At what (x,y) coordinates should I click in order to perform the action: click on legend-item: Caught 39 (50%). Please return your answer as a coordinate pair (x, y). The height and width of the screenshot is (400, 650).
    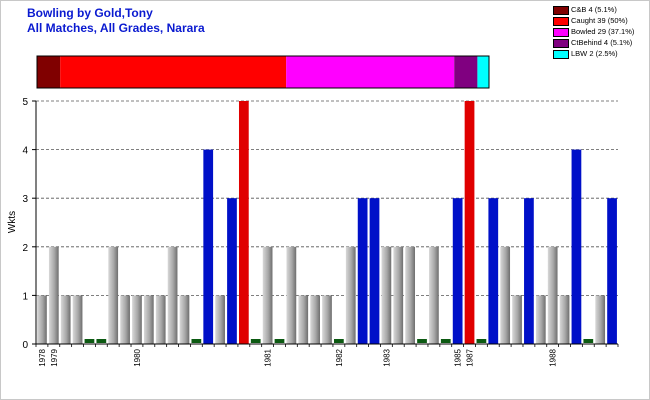
    Looking at the image, I should click on (599, 21).